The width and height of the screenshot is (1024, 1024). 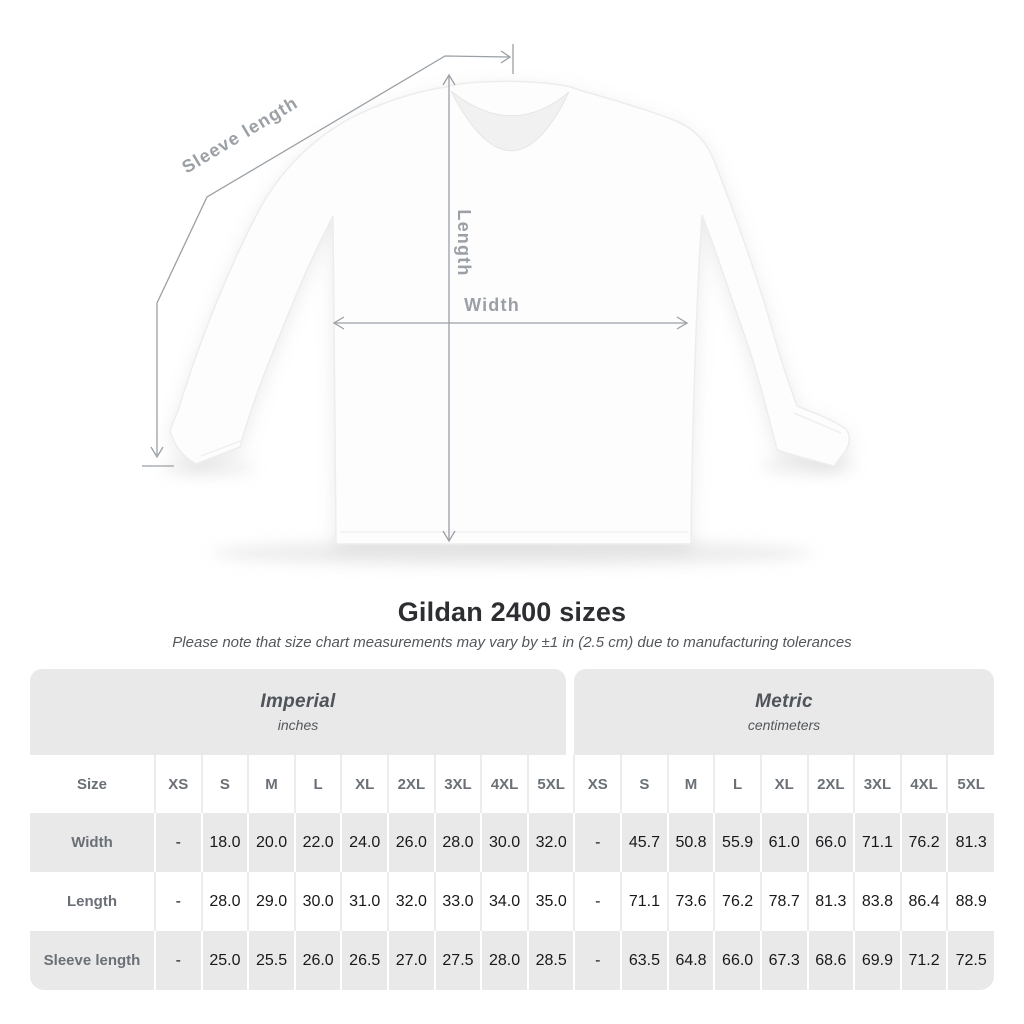 I want to click on measurement-cell: 72.5, so click(x=970, y=960).